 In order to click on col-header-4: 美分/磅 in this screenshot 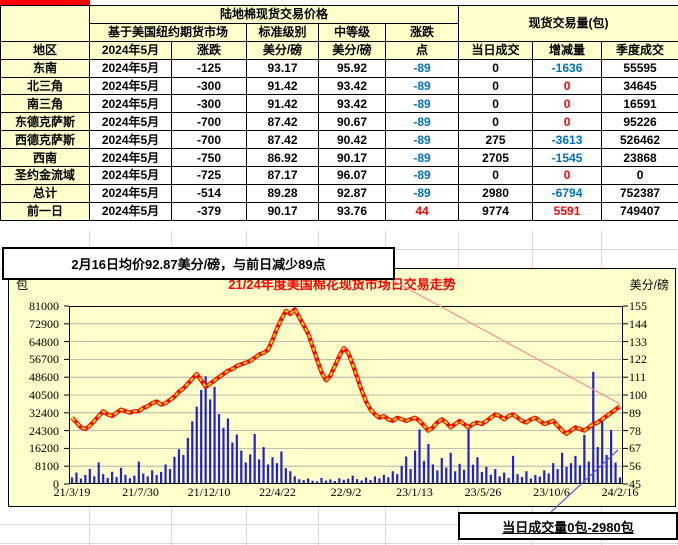, I will do `click(352, 50)`.